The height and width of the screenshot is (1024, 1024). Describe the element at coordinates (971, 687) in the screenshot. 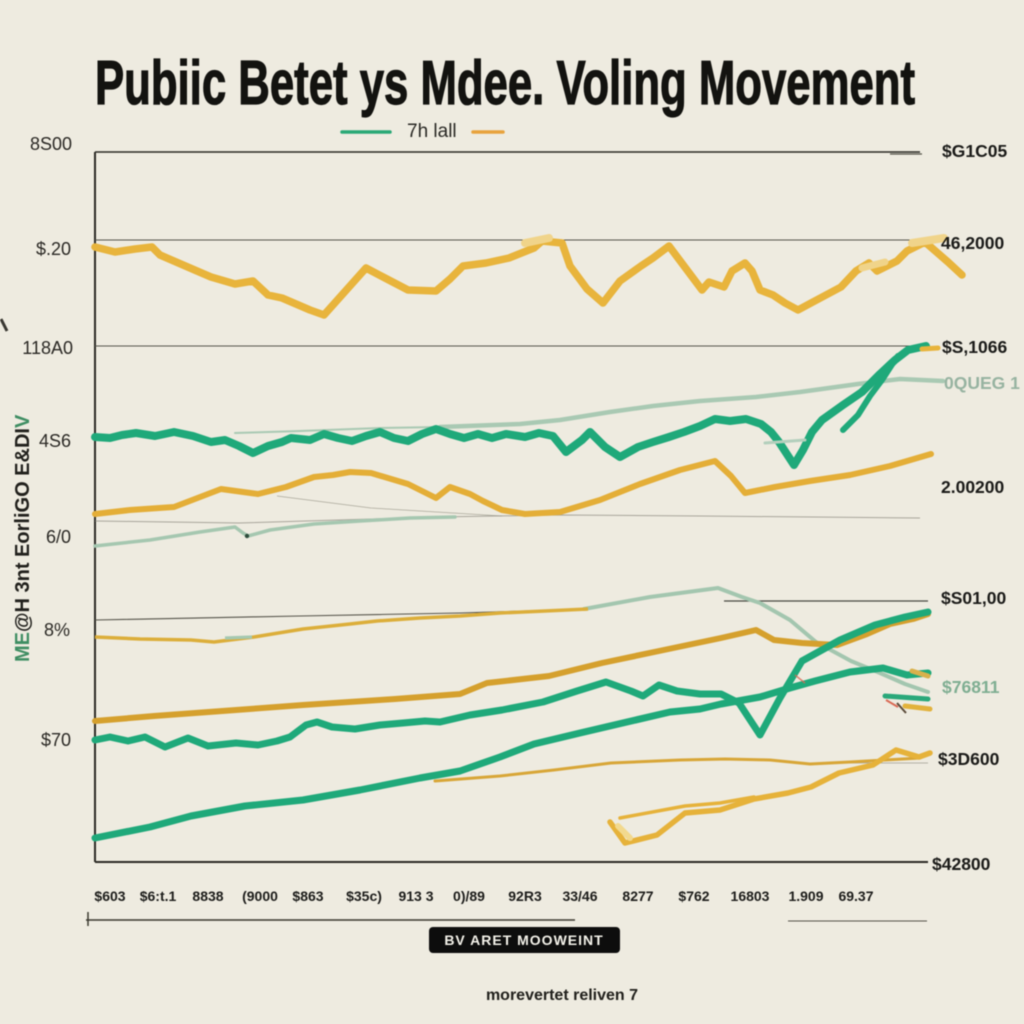

I see `svg-text: $76811` at that location.